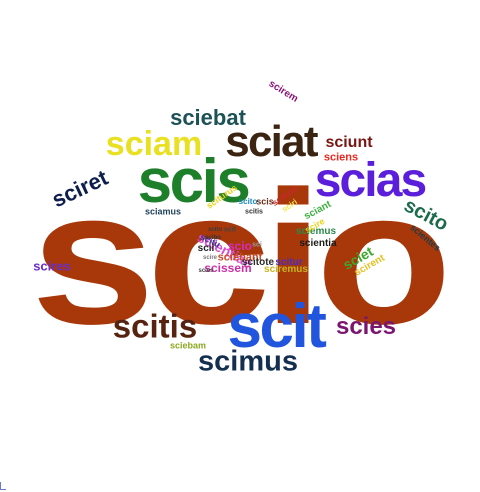  What do you see at coordinates (213, 238) in the screenshot?
I see `cloud-word-scibo: scibo` at bounding box center [213, 238].